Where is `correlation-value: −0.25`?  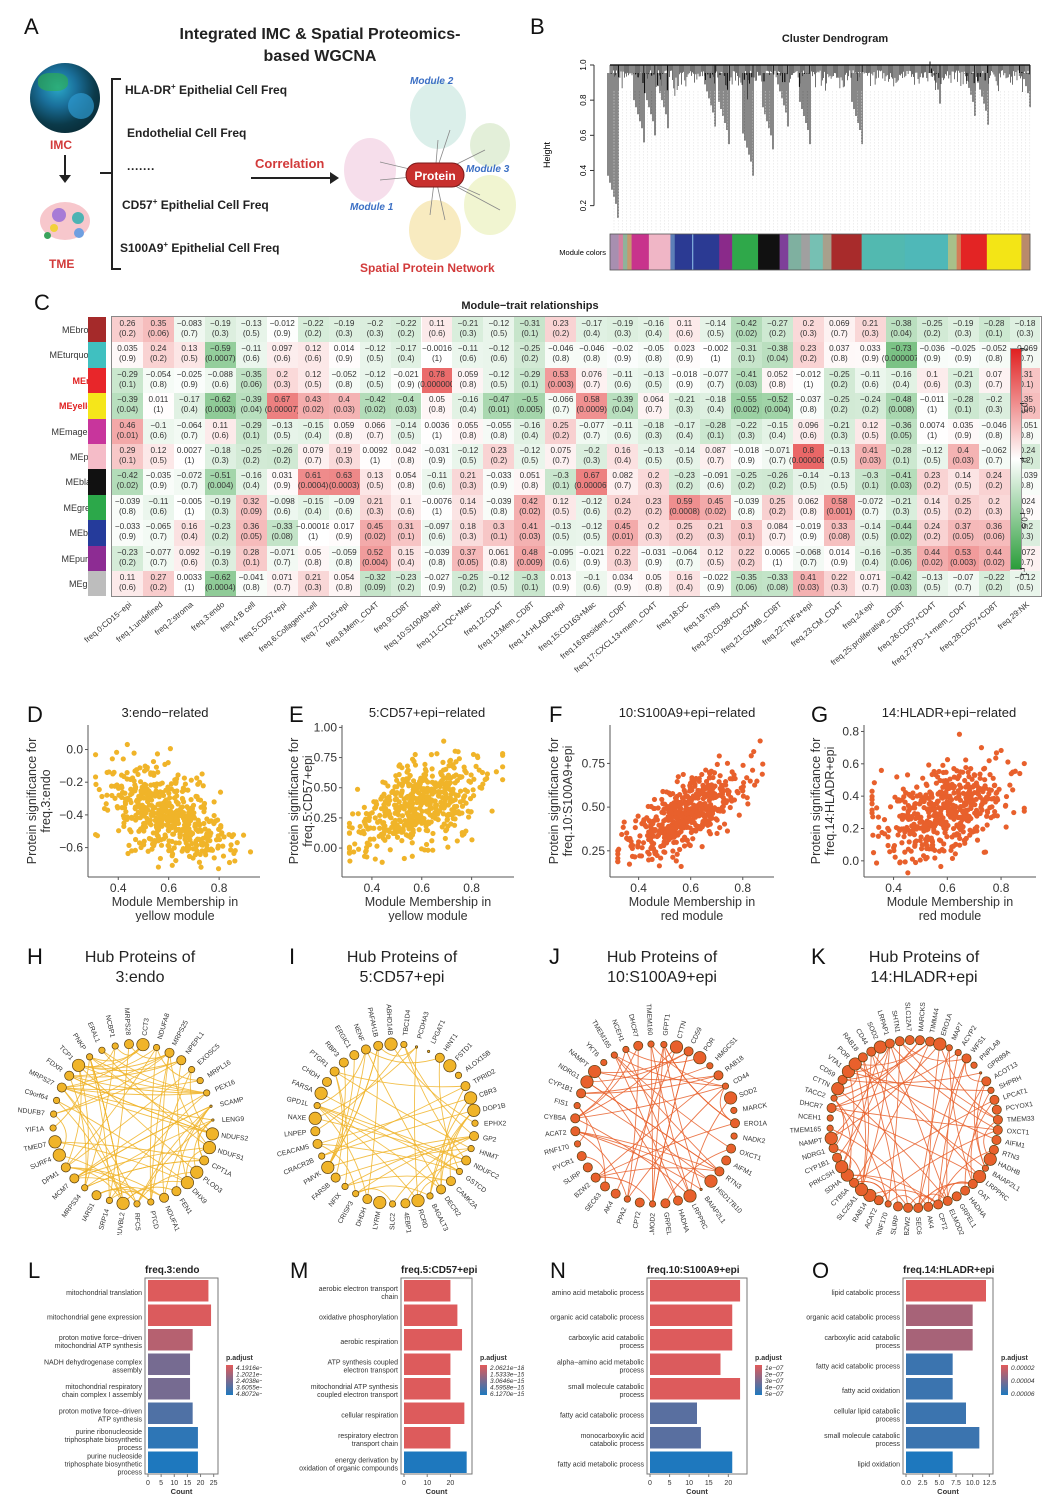
correlation-value: −0.25 is located at coordinates (251, 450).